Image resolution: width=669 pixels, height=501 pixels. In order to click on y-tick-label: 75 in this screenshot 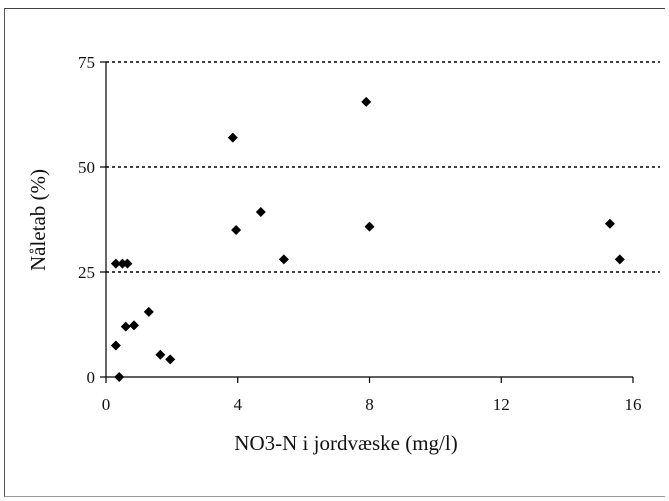, I will do `click(86, 62)`.